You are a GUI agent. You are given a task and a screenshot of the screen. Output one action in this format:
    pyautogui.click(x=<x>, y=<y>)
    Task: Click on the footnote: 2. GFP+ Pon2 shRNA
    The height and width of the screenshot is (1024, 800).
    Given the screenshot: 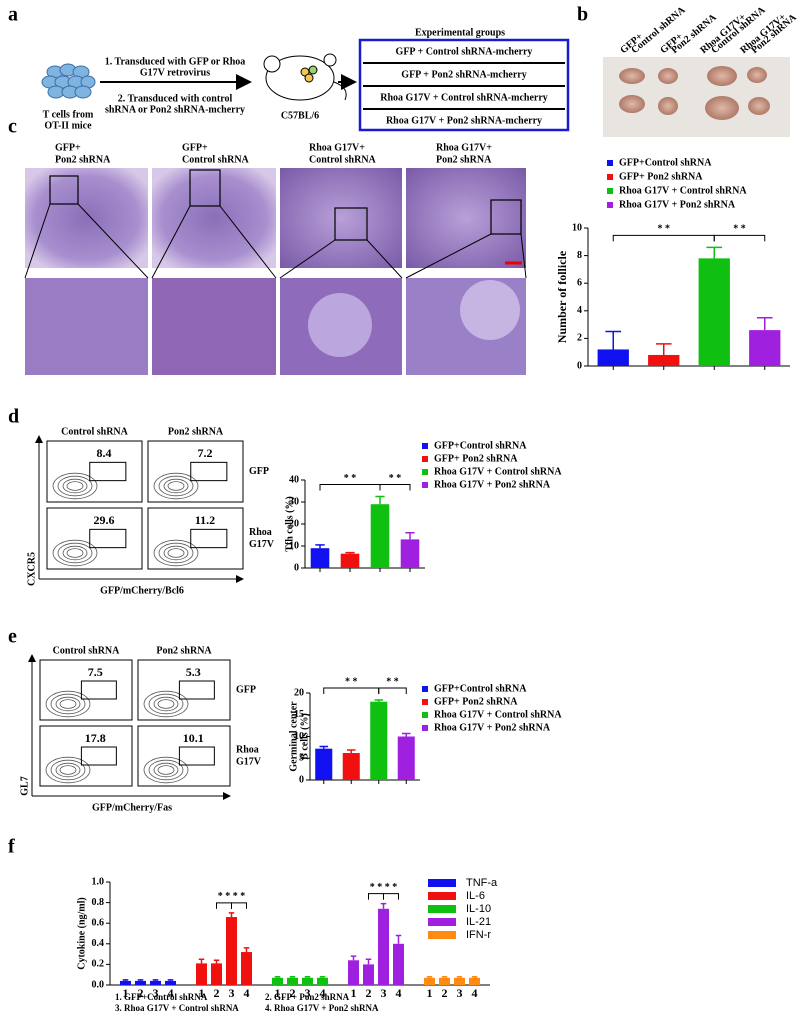 What is the action you would take?
    pyautogui.click(x=307, y=997)
    